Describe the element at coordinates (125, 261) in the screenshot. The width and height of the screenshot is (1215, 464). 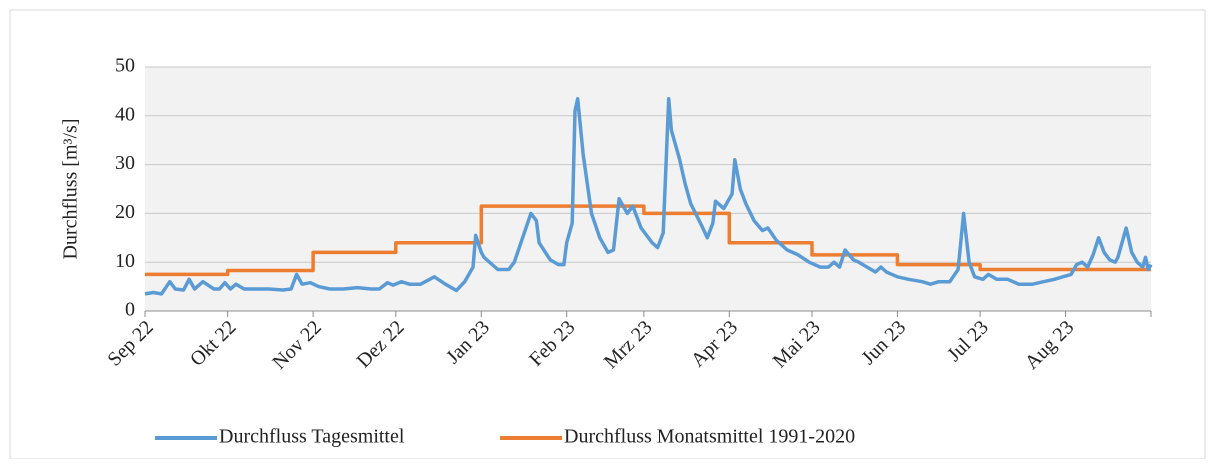
I see `y-tick-label: 10` at that location.